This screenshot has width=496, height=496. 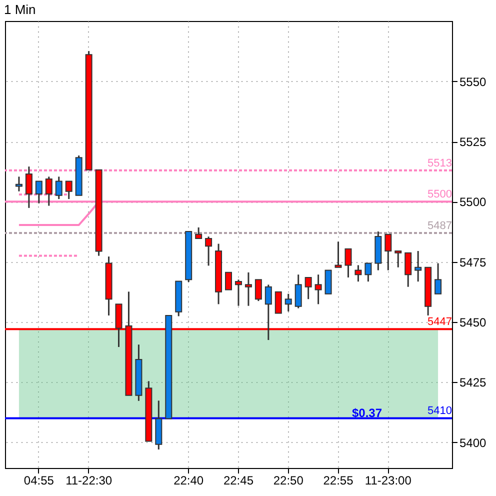 What do you see at coordinates (39, 481) in the screenshot?
I see `x-tick-label: 04:55` at bounding box center [39, 481].